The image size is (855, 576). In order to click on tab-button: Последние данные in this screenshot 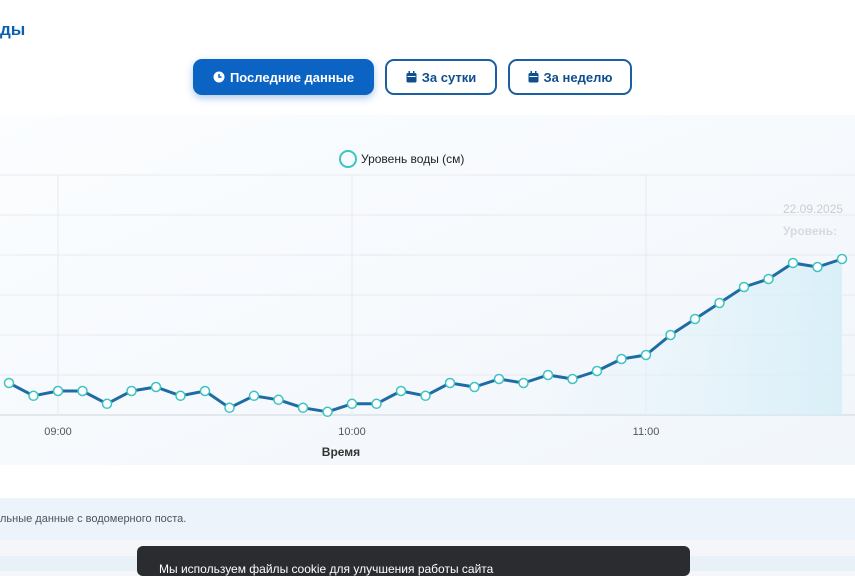, I will do `click(283, 77)`.